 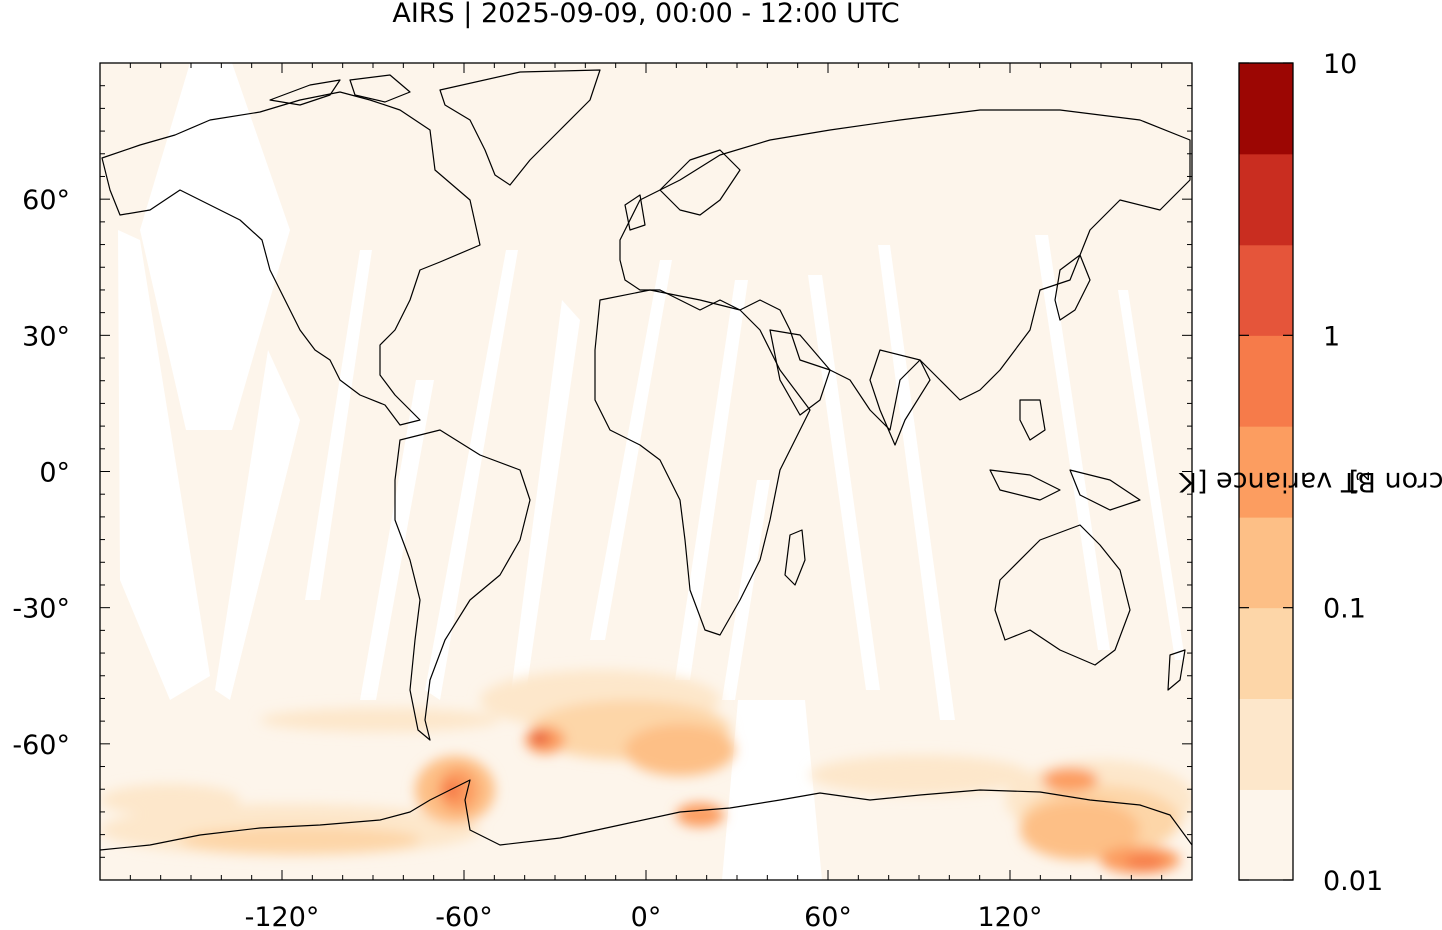 I want to click on colorbar-frame, so click(x=1266, y=471).